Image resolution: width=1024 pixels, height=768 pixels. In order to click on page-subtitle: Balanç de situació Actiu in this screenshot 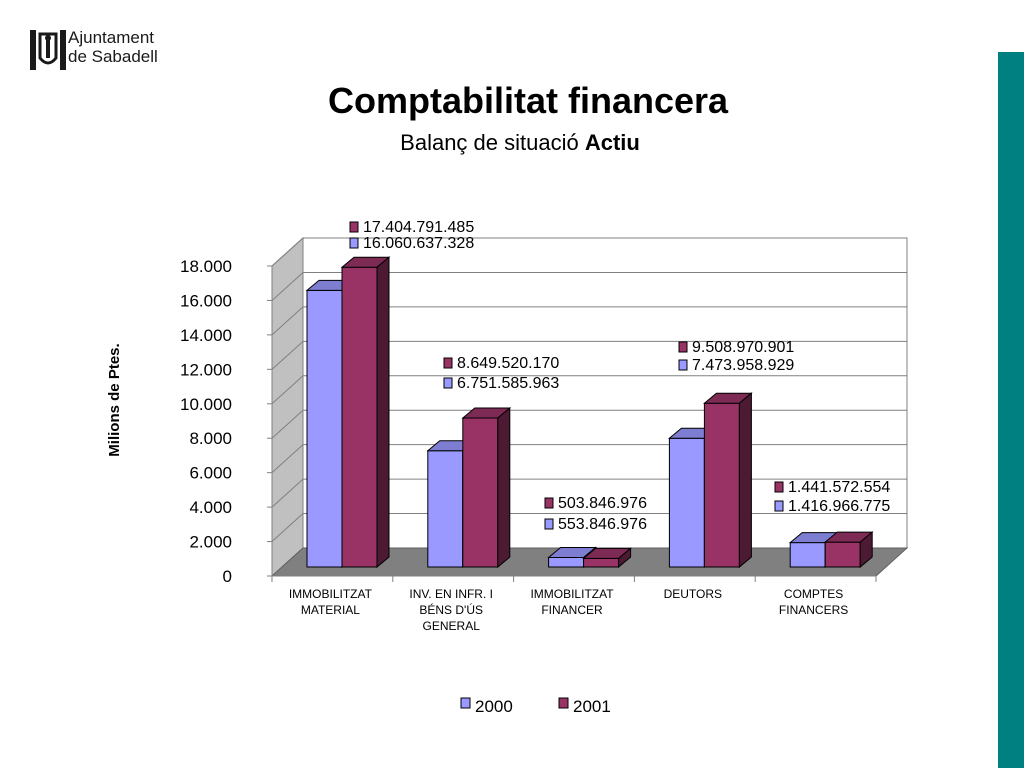, I will do `click(512, 143)`.